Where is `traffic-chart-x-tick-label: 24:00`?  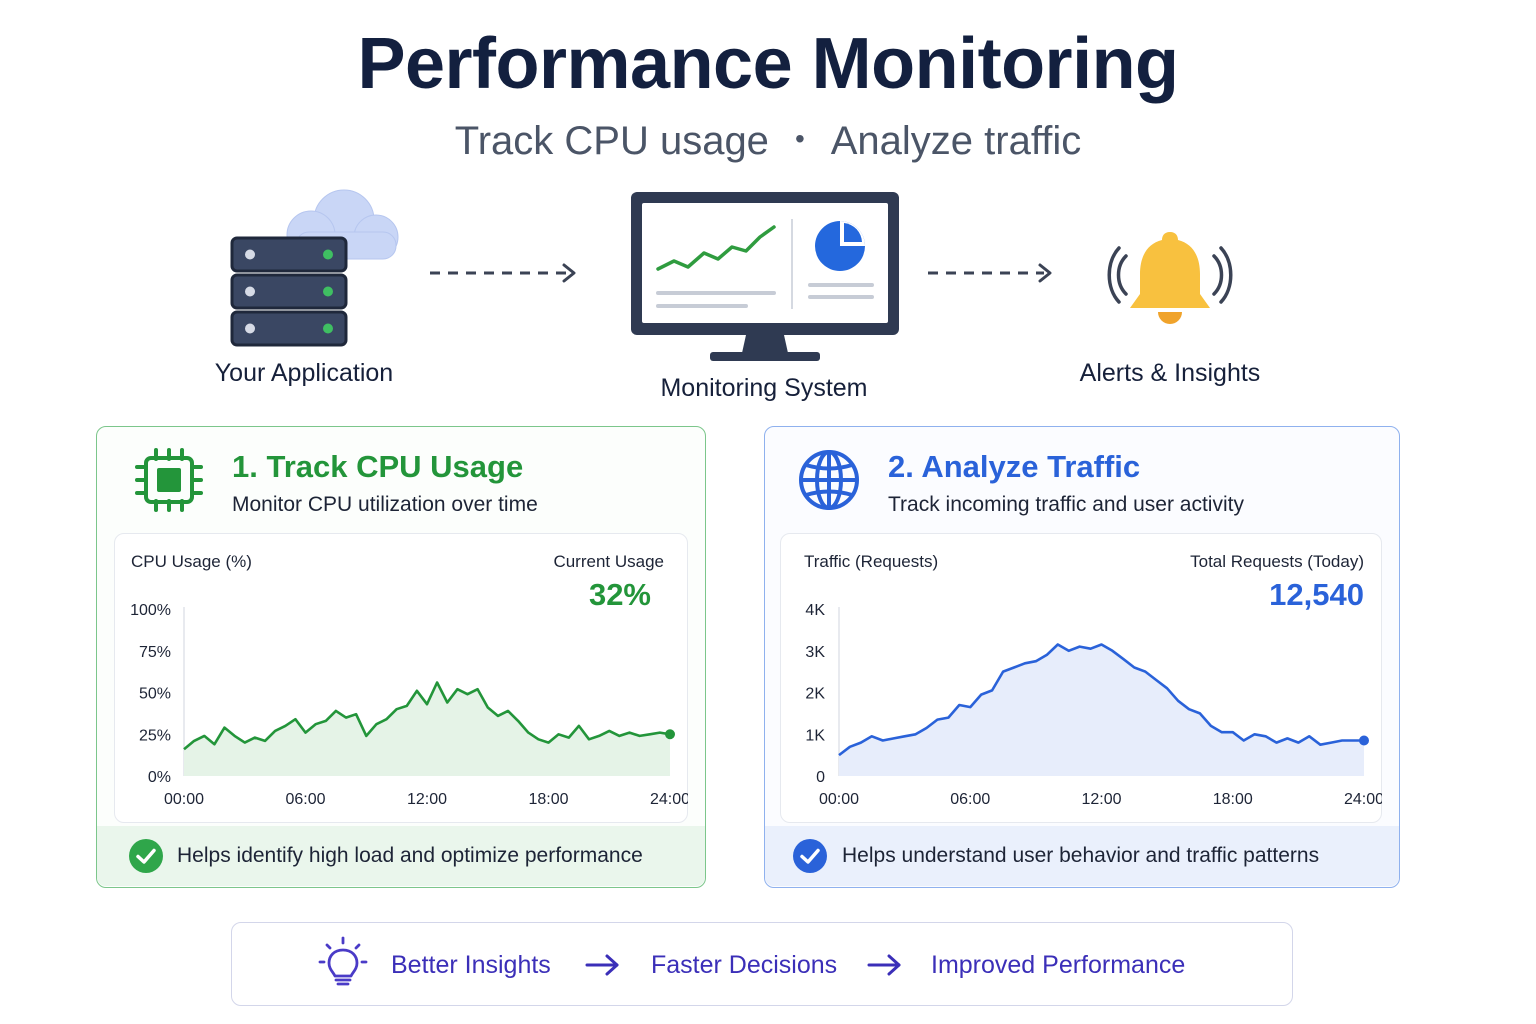 traffic-chart-x-tick-label: 24:00 is located at coordinates (1363, 799).